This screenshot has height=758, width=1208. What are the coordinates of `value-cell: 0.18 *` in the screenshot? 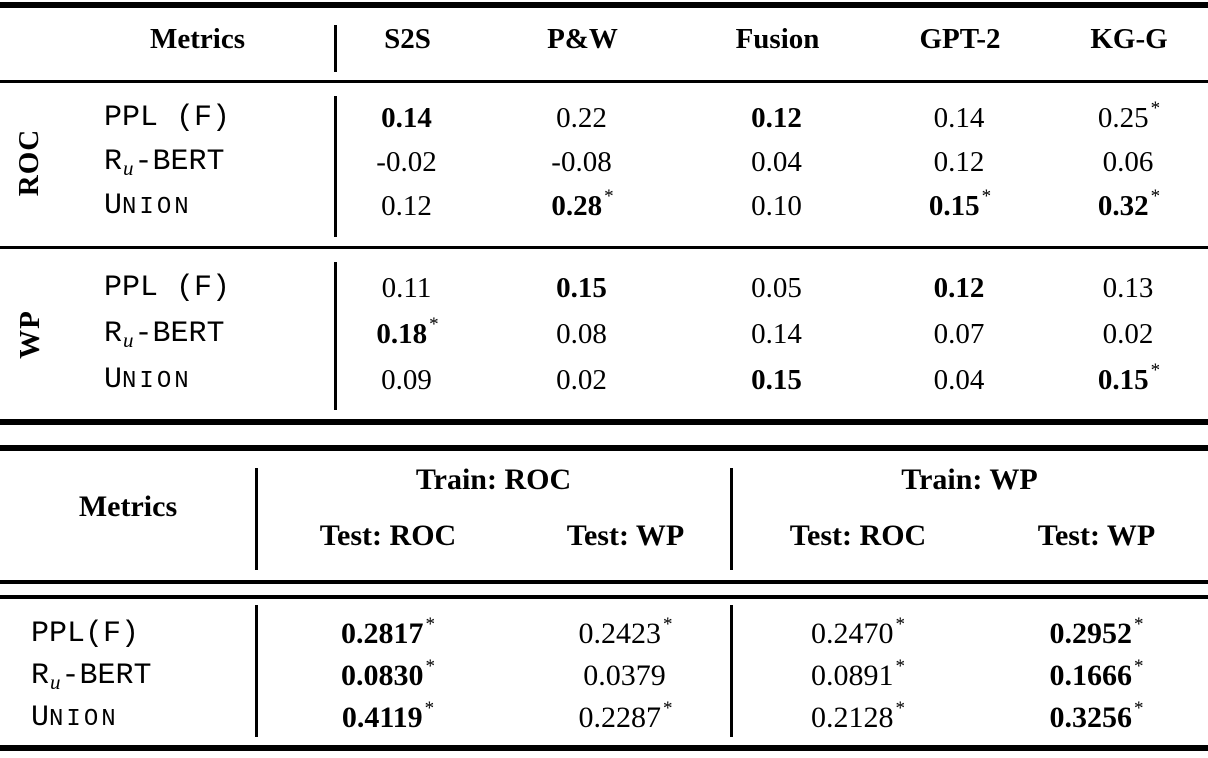 It's located at (407, 332).